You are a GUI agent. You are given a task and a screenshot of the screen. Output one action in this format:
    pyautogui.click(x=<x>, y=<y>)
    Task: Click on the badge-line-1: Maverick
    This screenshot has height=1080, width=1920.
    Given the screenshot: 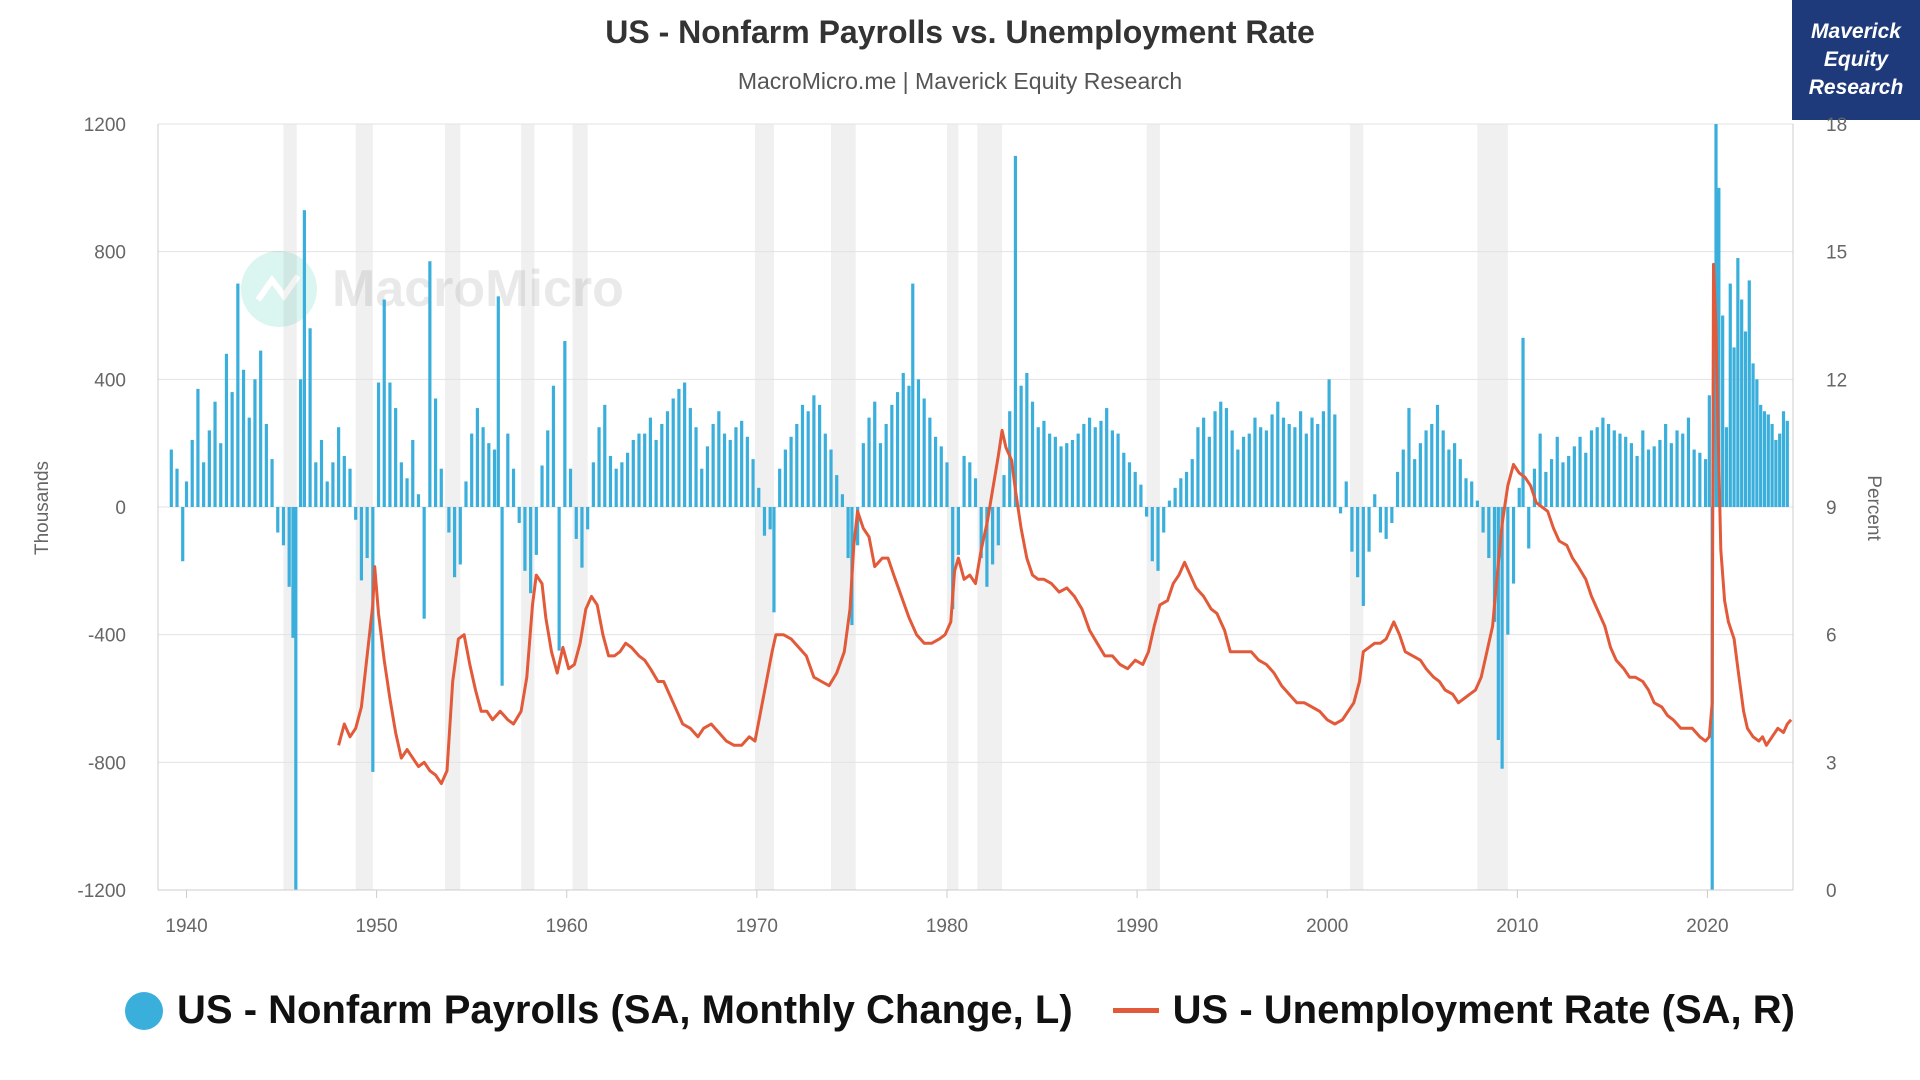 What is the action you would take?
    pyautogui.click(x=1856, y=31)
    